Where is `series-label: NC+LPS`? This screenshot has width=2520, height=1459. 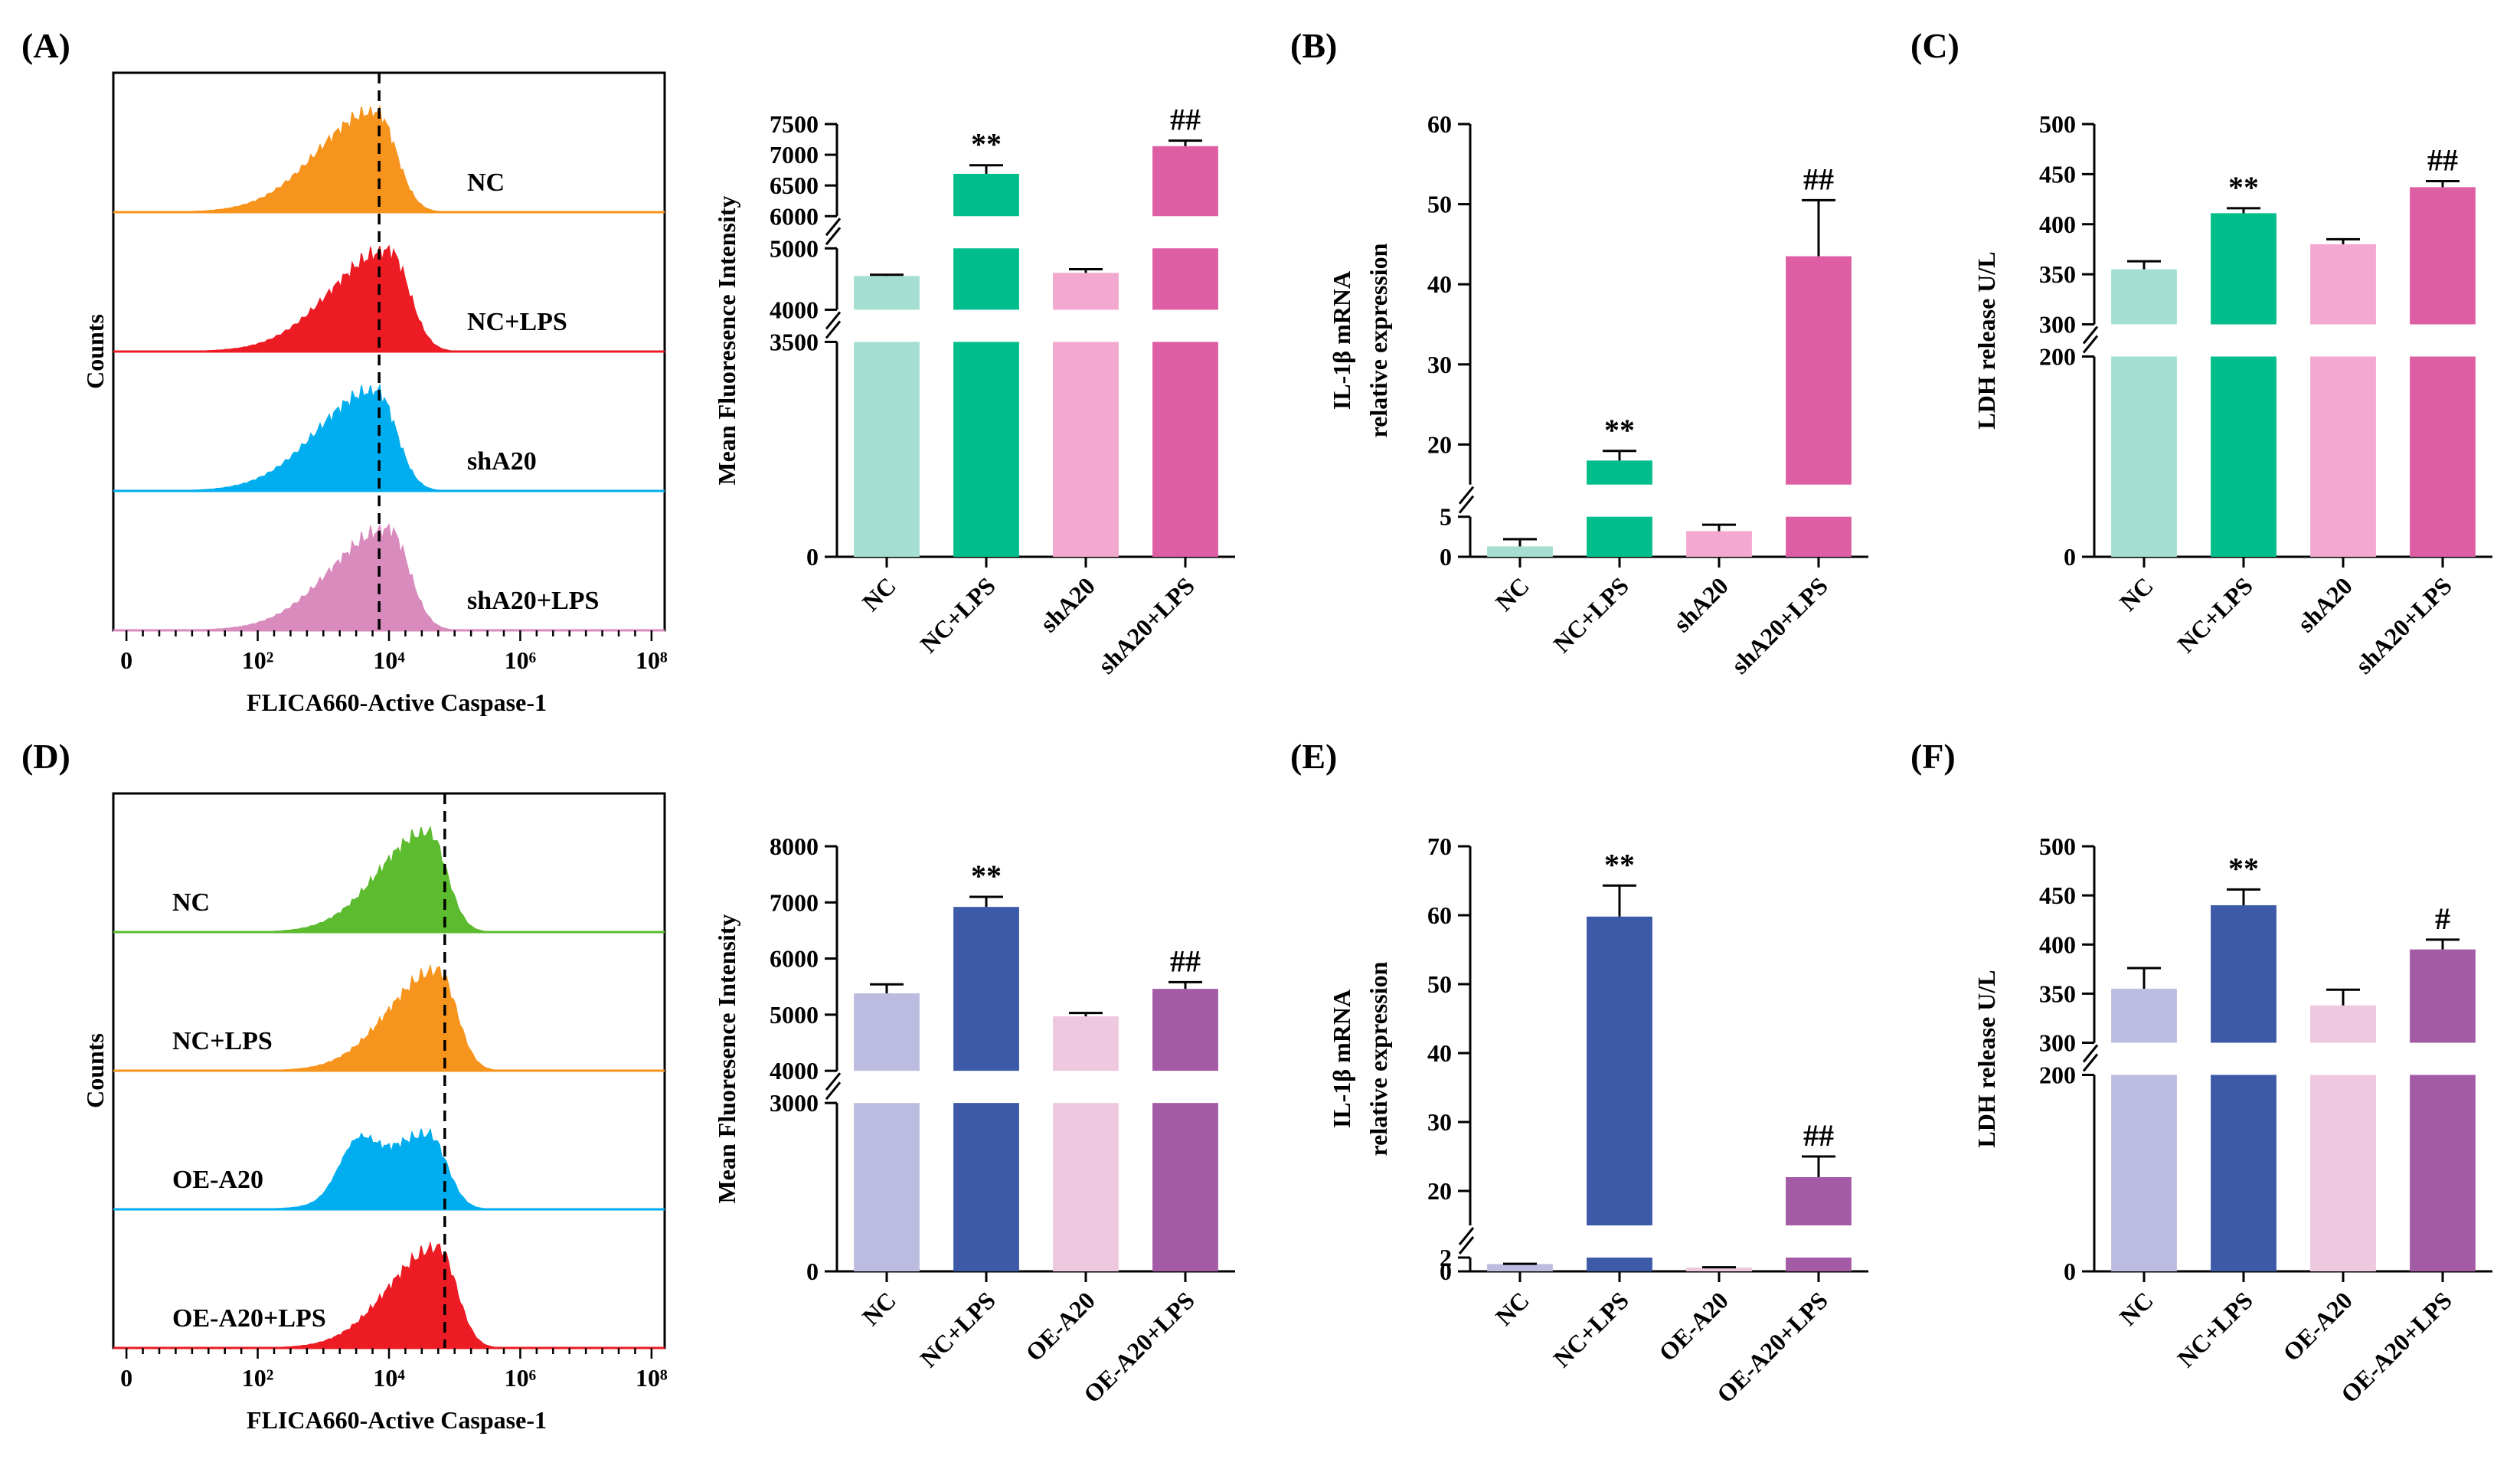 series-label: NC+LPS is located at coordinates (517, 322).